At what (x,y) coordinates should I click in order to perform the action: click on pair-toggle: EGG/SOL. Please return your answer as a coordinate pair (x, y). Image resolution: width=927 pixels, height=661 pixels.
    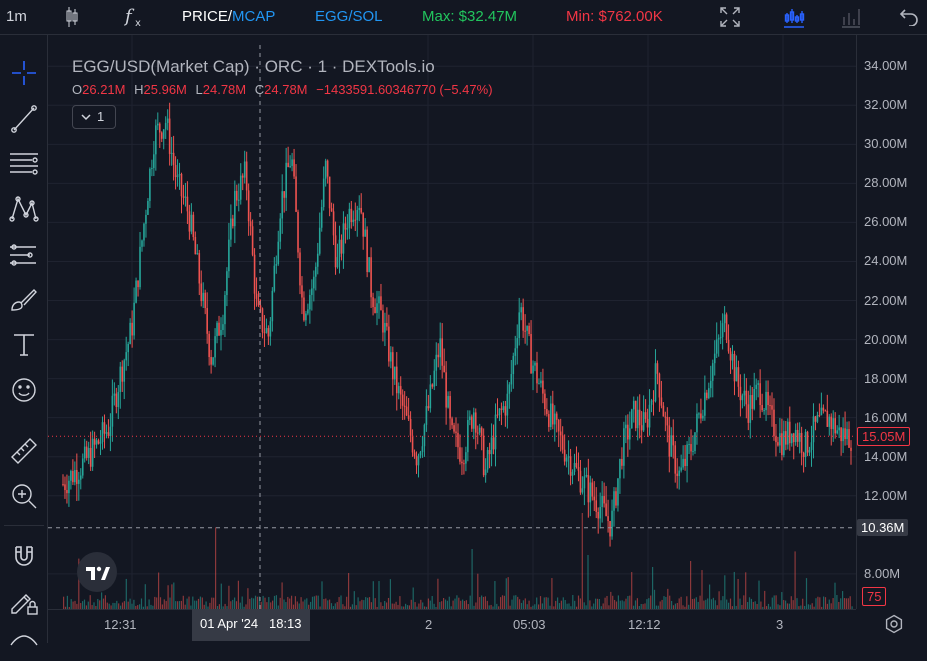
    Looking at the image, I should click on (349, 16).